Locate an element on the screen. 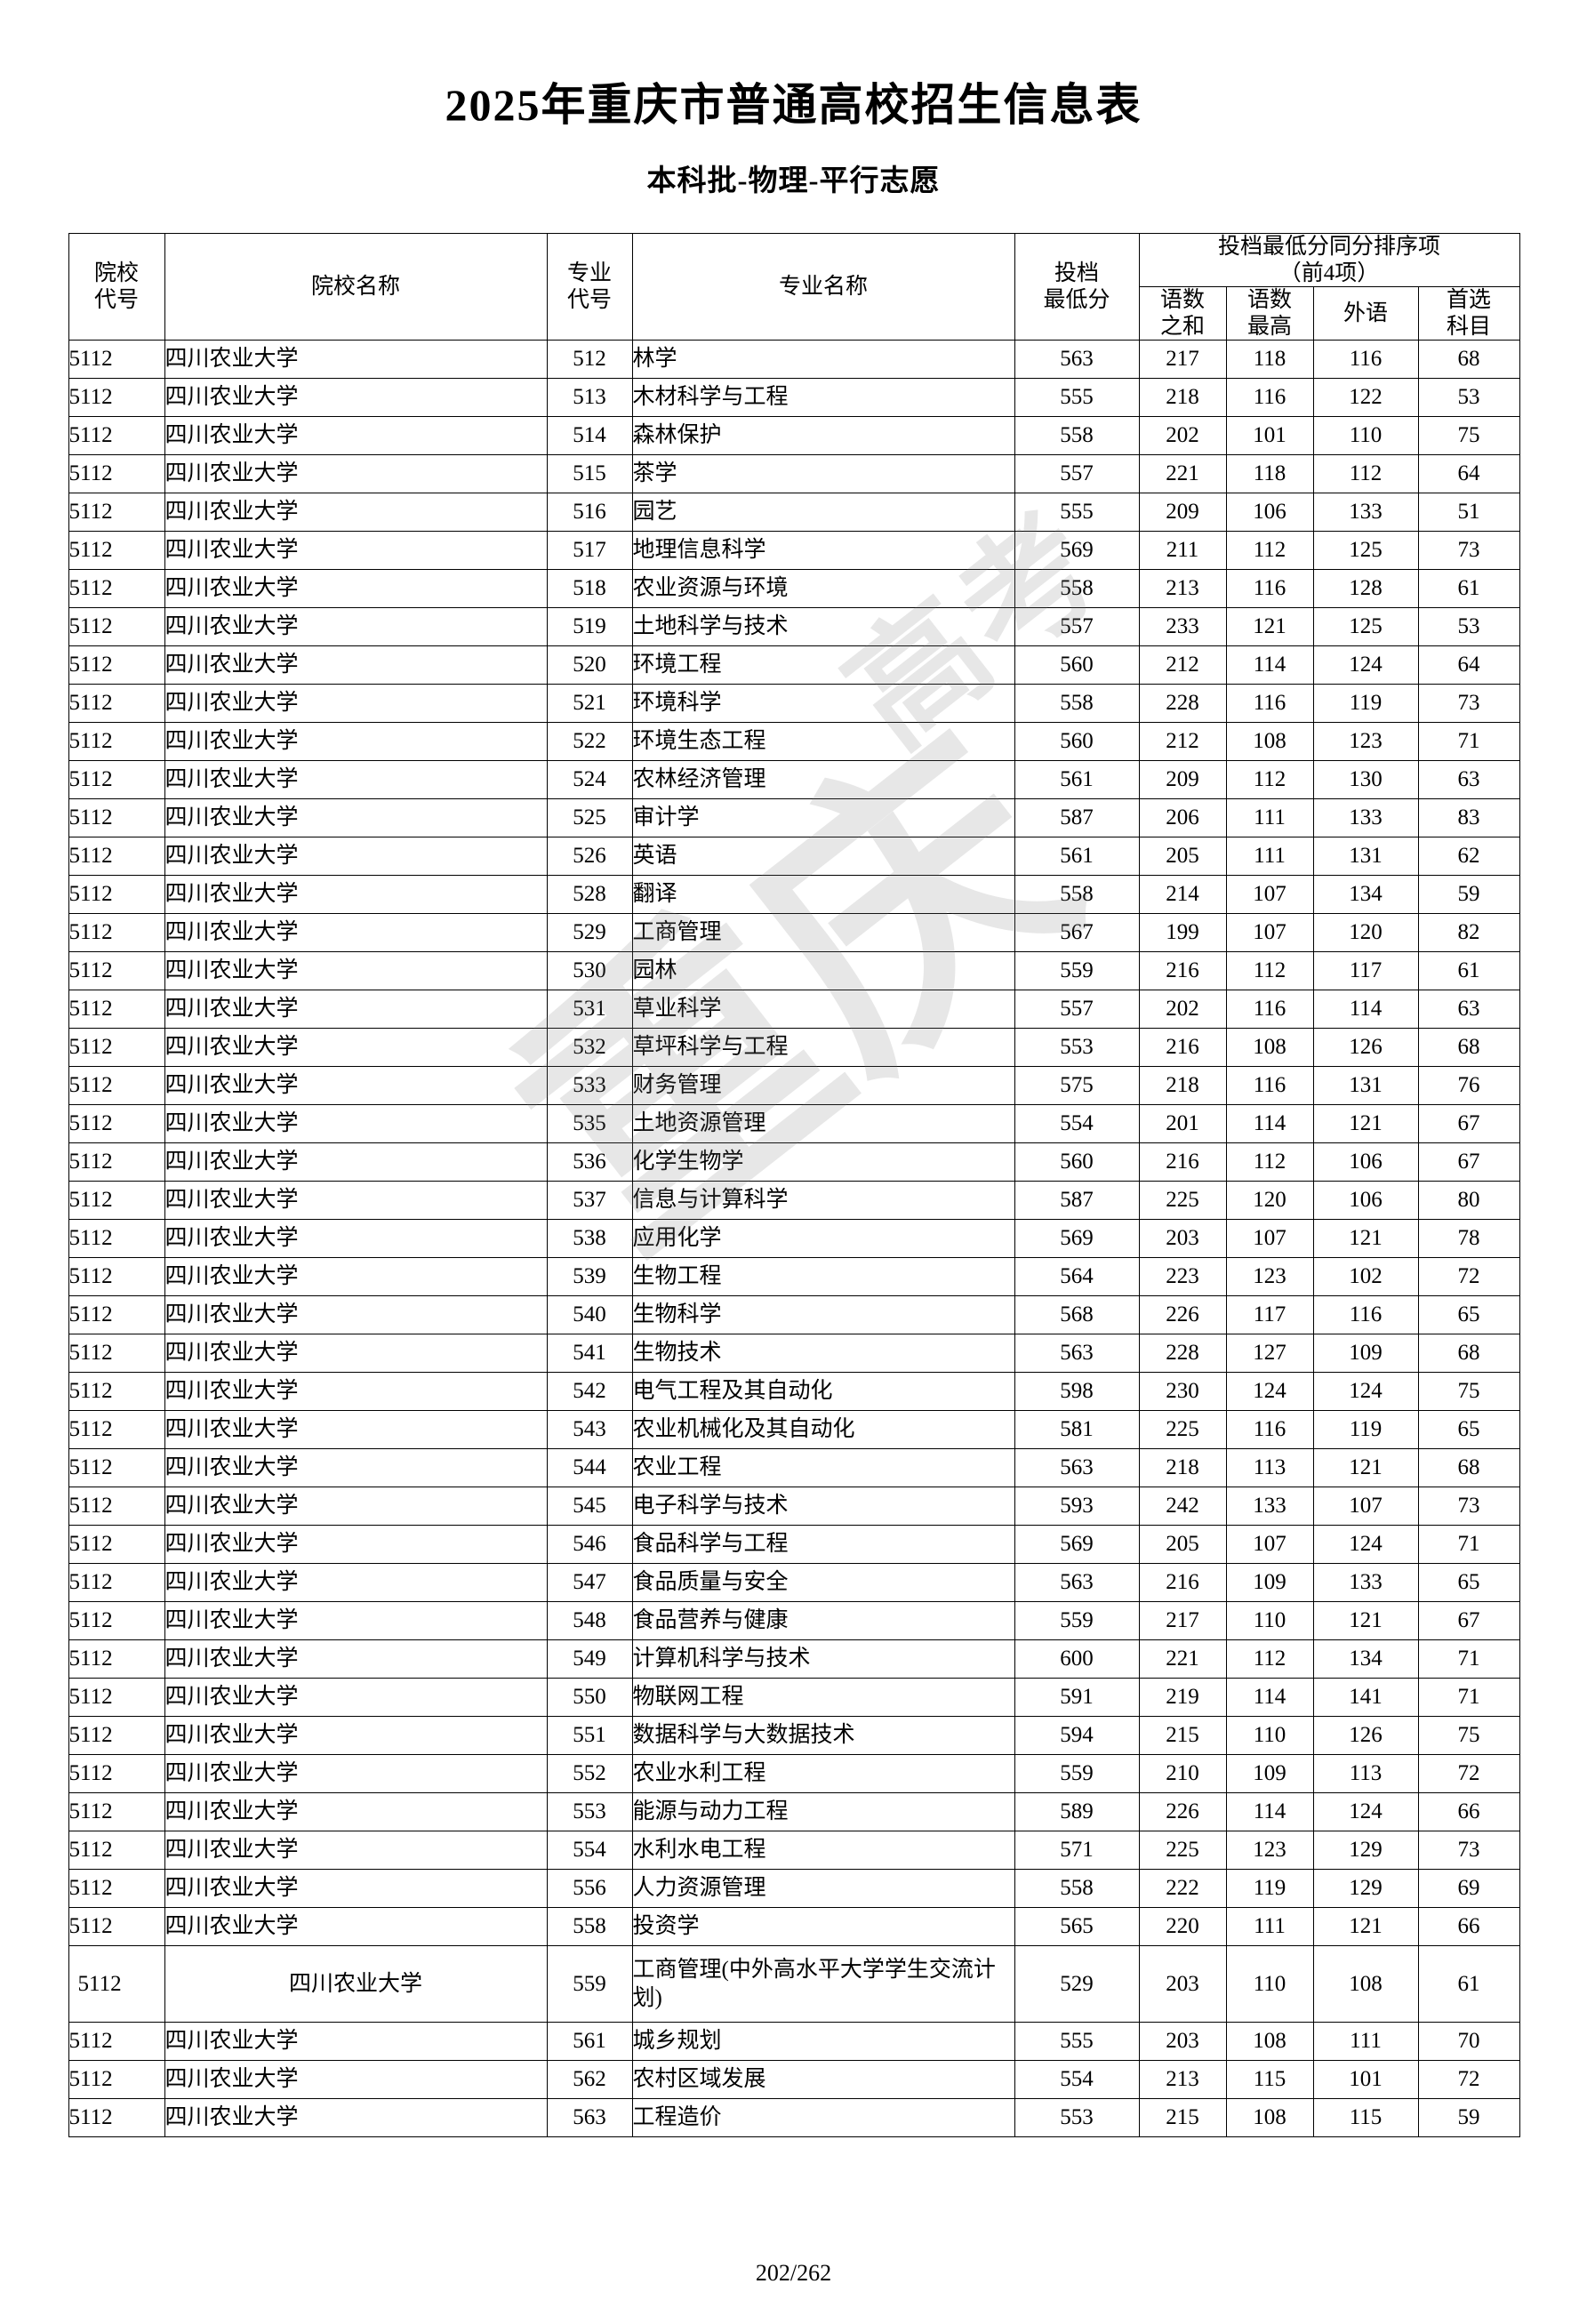  table-row: 5112 四川农业大学 540 生物科学 568 226 117 116 65 is located at coordinates (794, 1314).